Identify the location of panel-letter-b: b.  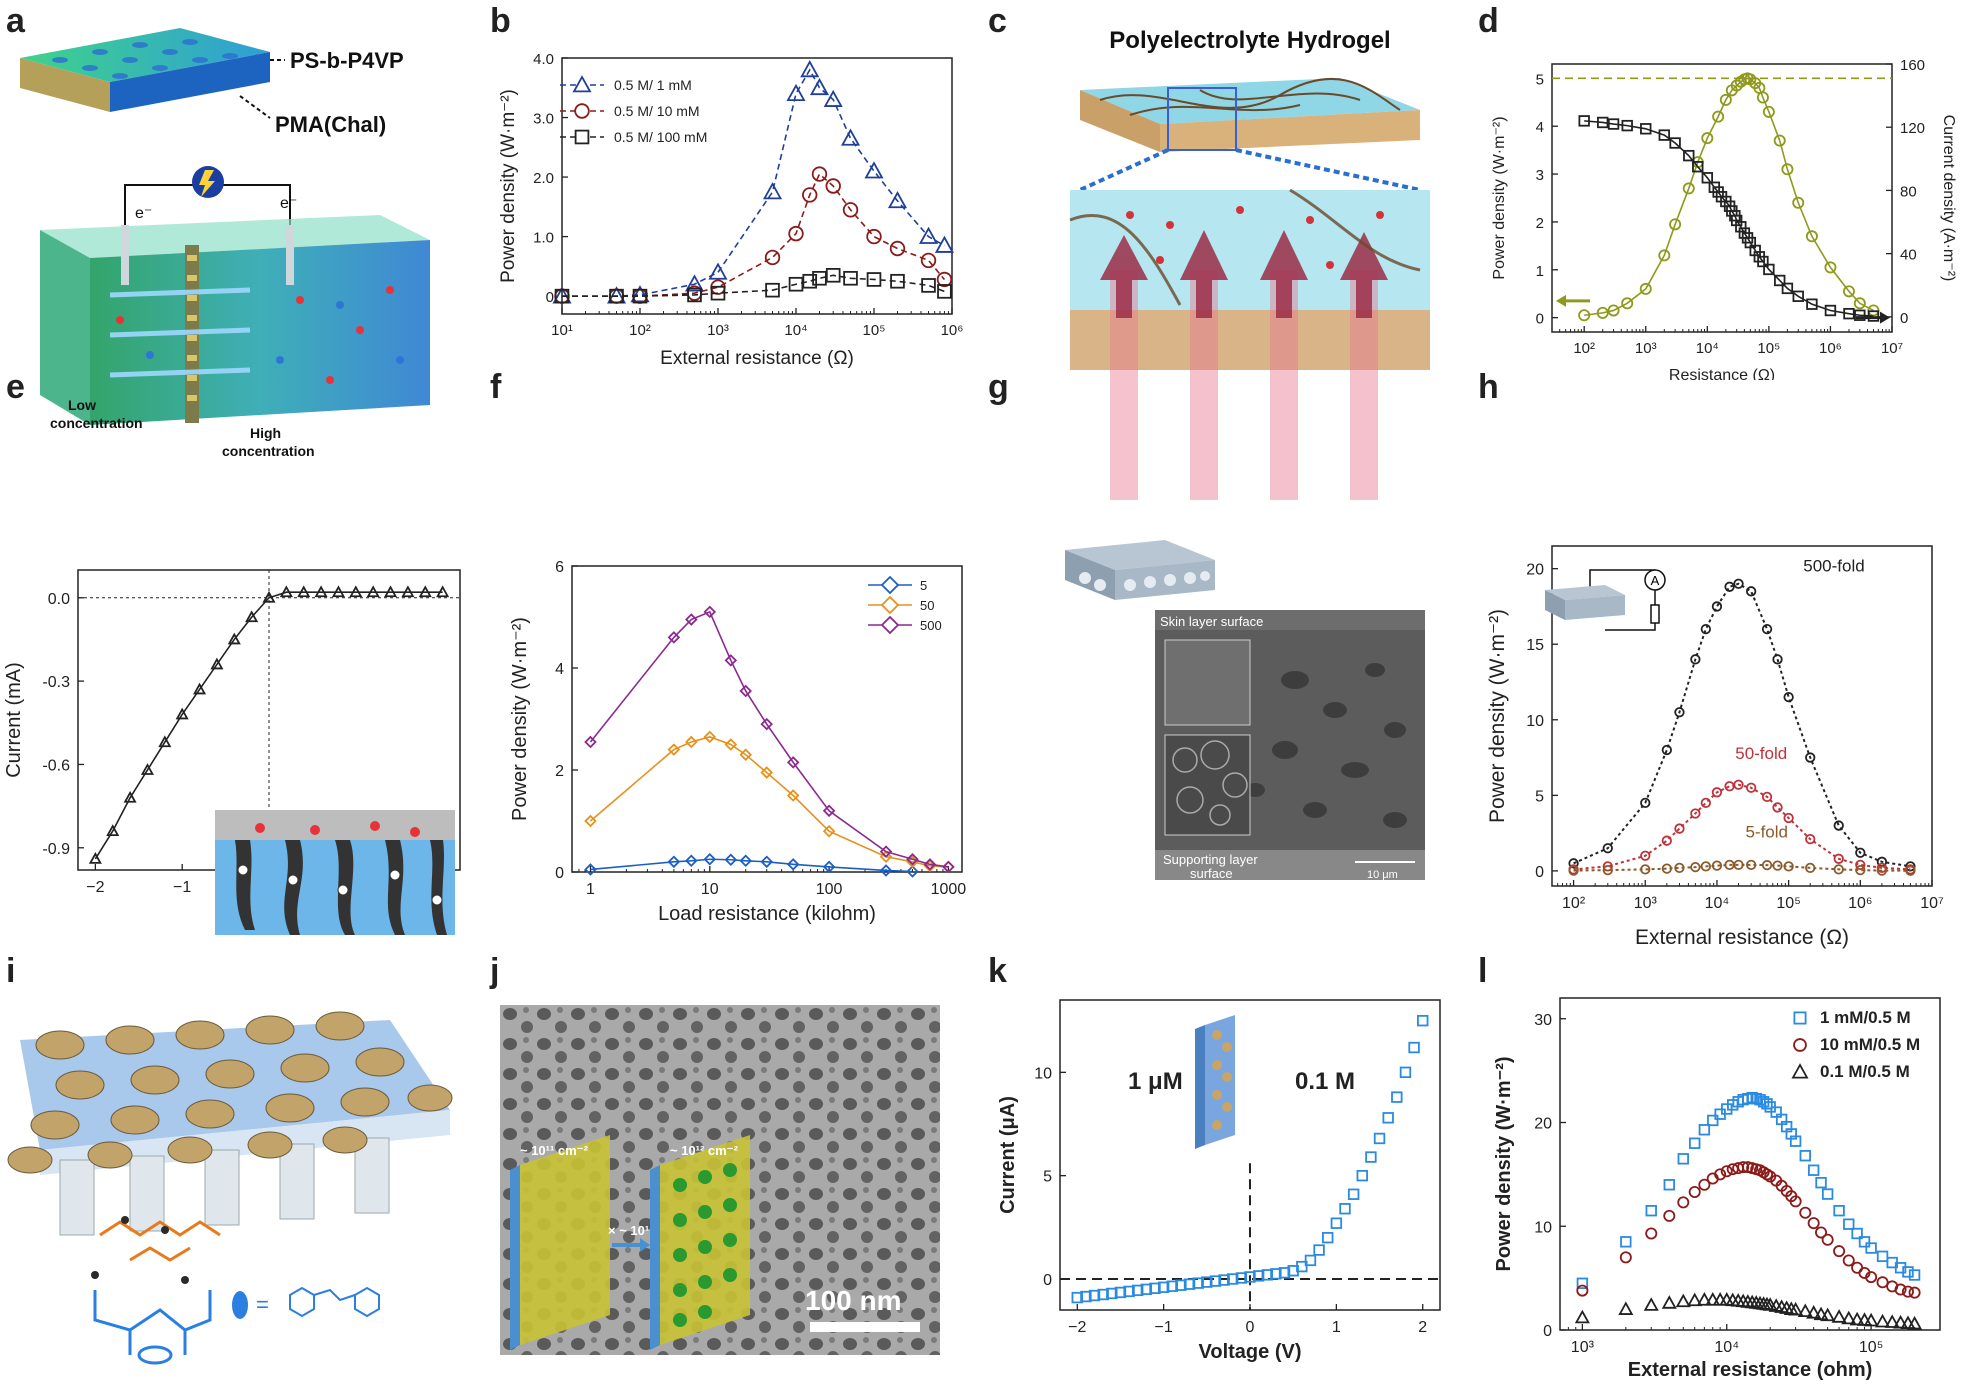
(500, 21).